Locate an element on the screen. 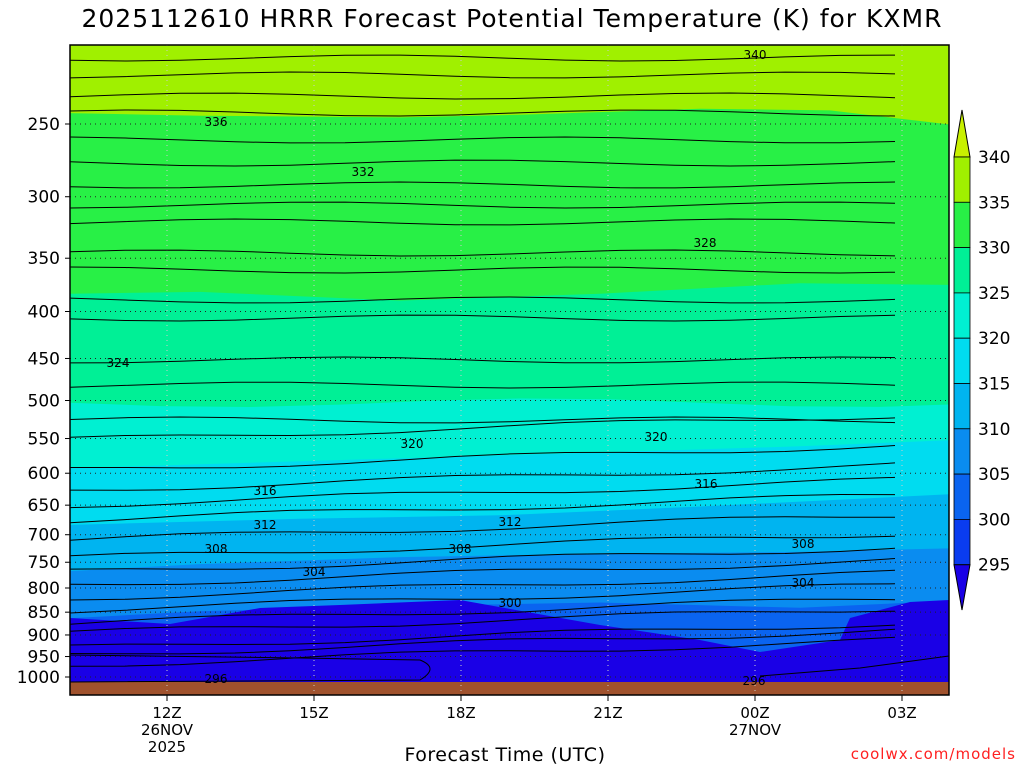 Image resolution: width=1024 pixels, height=768 pixels. x-tick-label: 21Z is located at coordinates (607, 713).